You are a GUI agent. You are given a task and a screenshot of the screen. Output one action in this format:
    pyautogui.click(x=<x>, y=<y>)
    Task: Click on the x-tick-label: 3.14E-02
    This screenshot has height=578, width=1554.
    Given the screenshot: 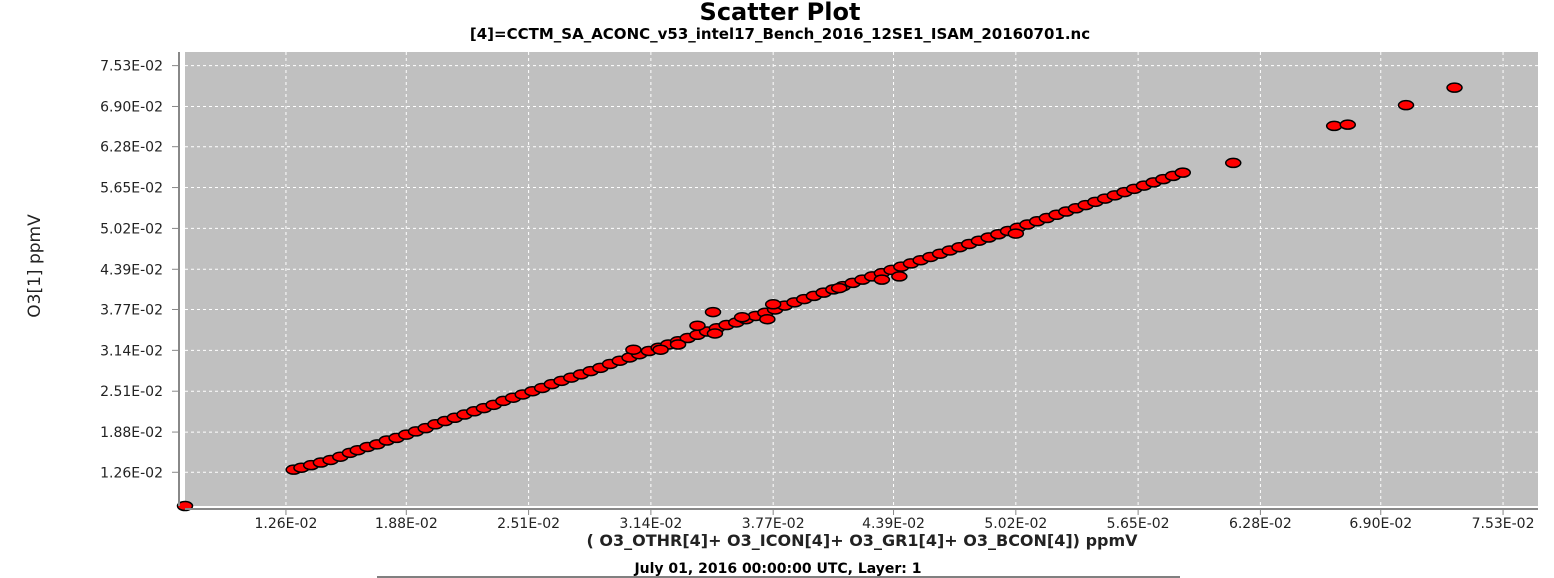 What is the action you would take?
    pyautogui.click(x=650, y=524)
    